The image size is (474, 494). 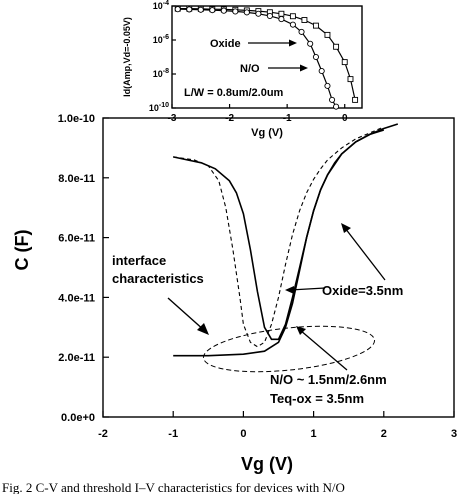 I want to click on no-arrow, so click(x=323, y=350).